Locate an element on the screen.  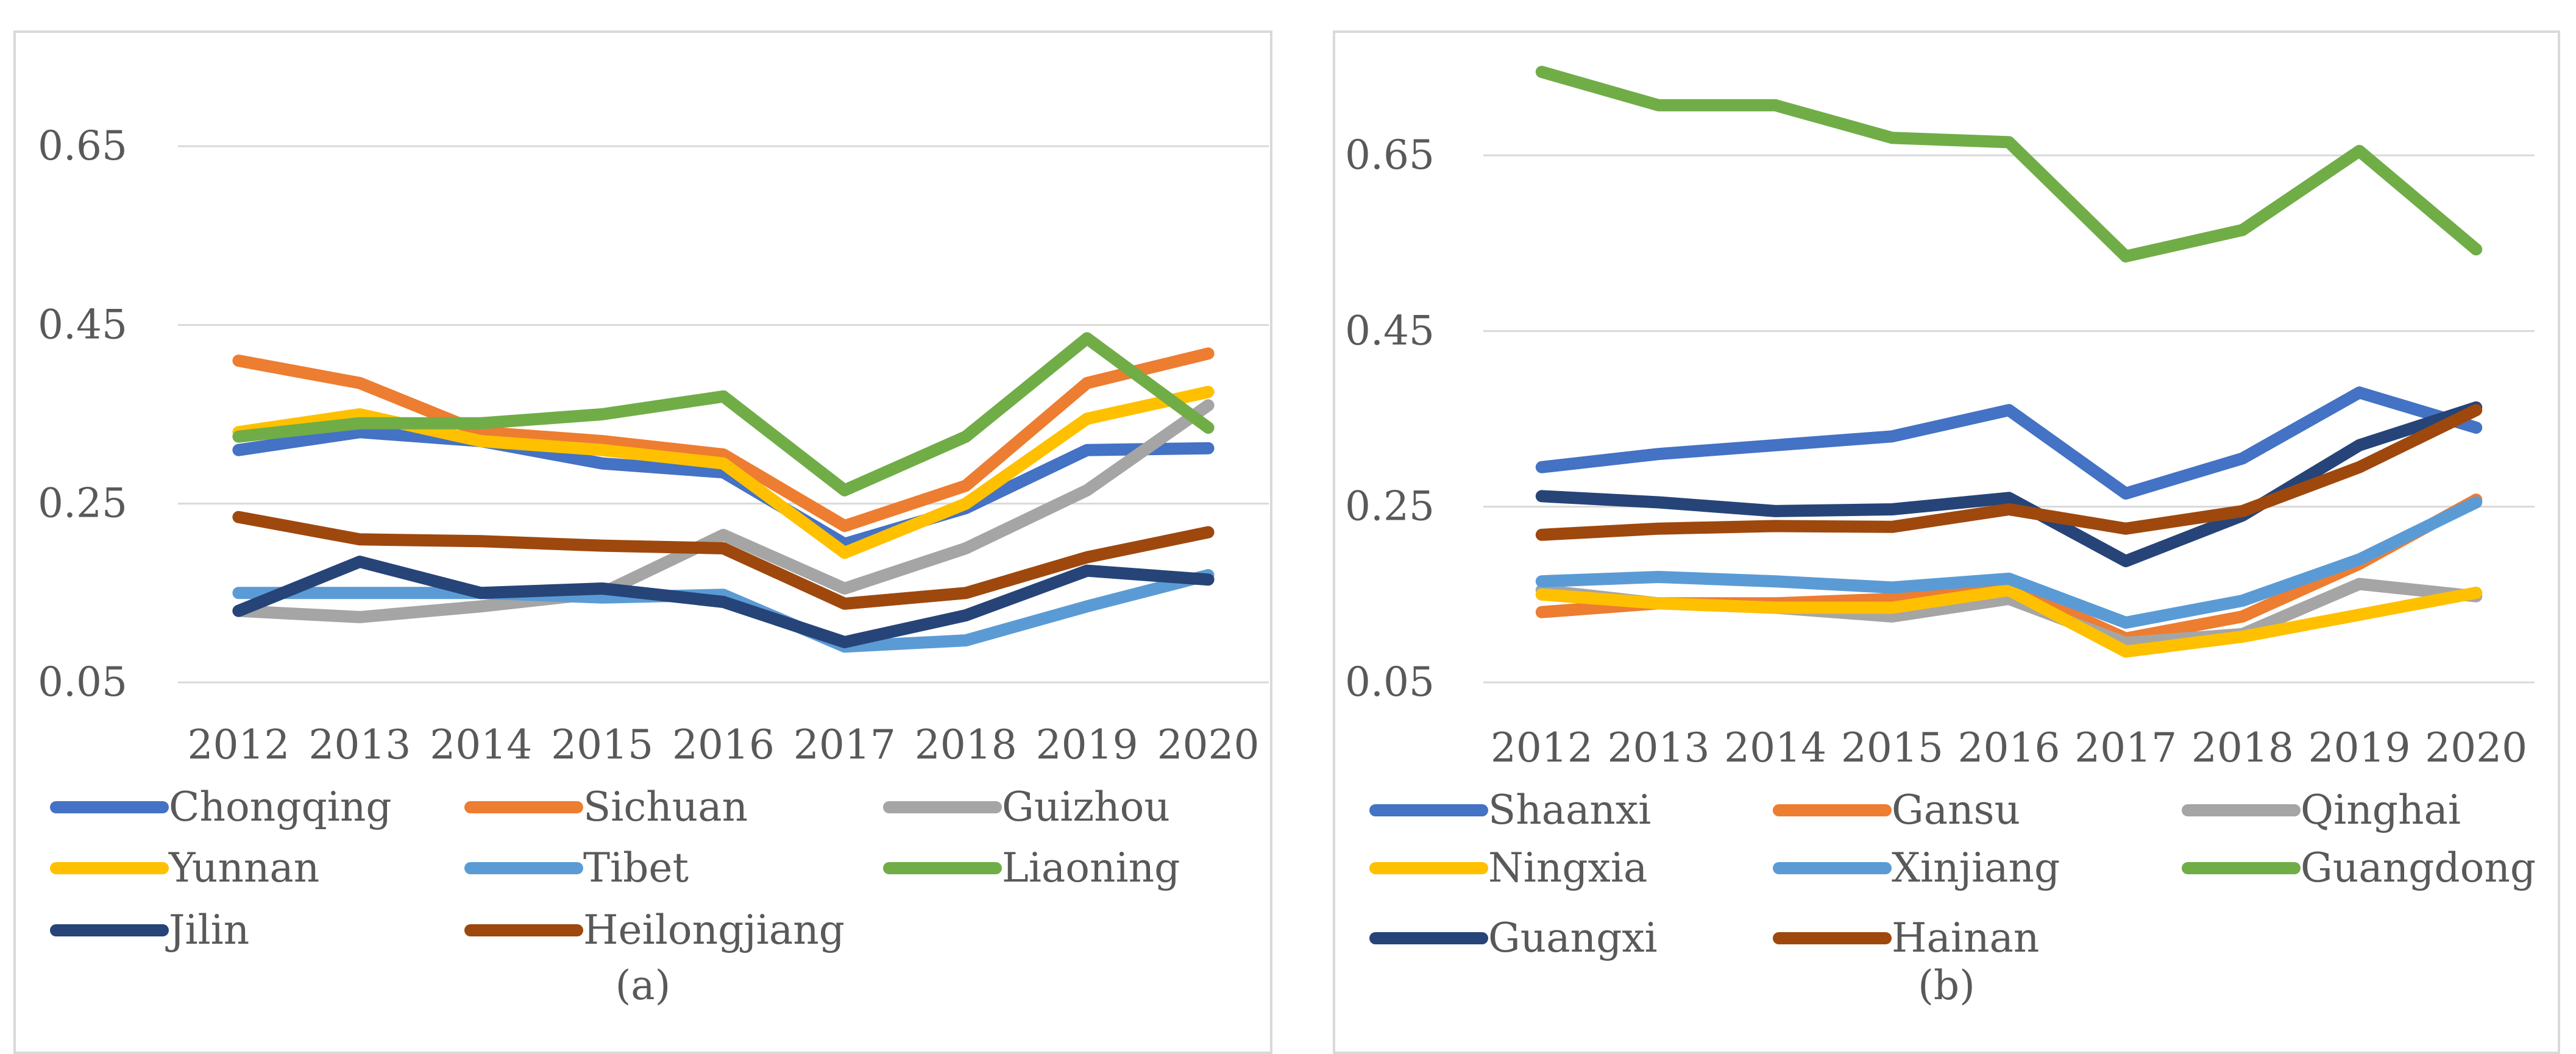
legend-item-yunnan: Yunnan is located at coordinates (184, 867).